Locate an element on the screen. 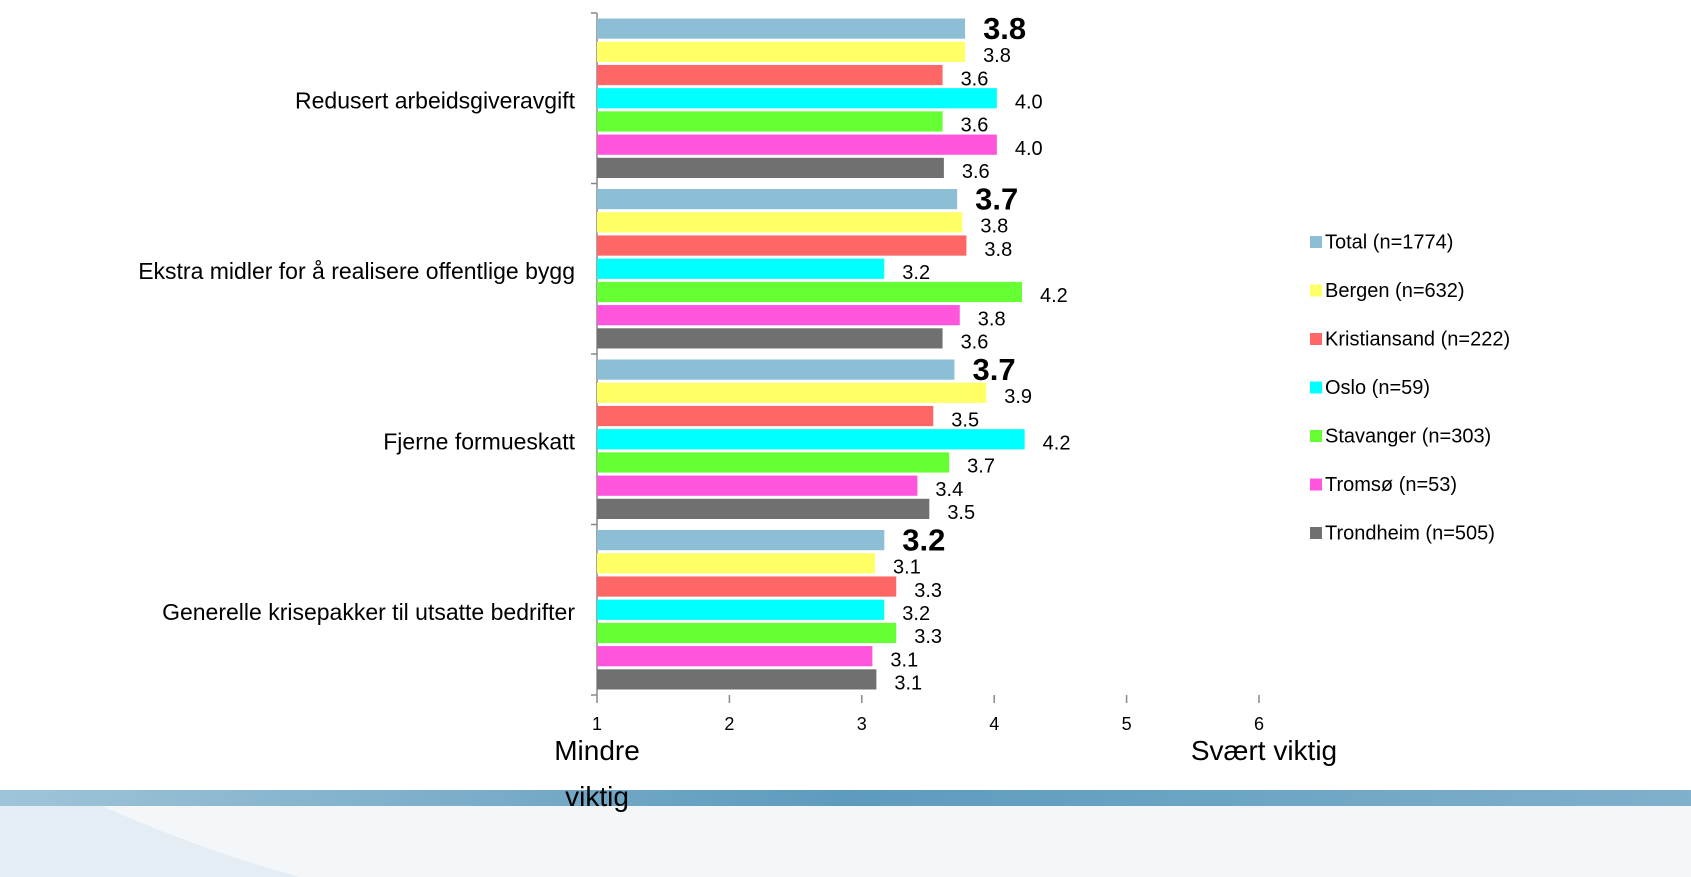 This screenshot has width=1691, height=877. value-label: 3.4 is located at coordinates (949, 490).